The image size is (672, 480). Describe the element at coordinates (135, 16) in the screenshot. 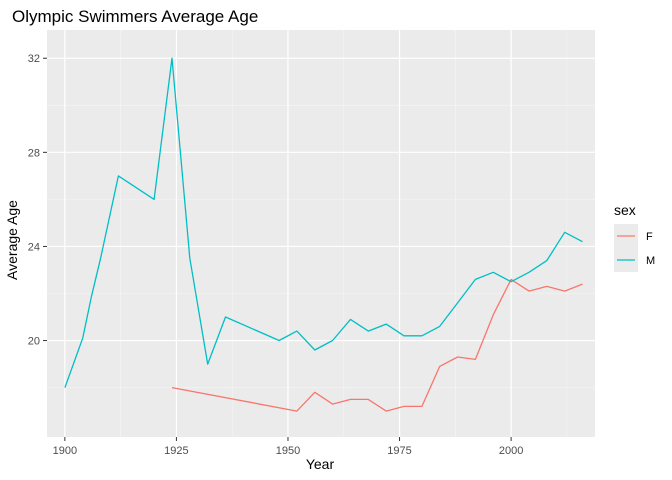

I see `chart-title: Olympic Swimmers Average Age` at that location.